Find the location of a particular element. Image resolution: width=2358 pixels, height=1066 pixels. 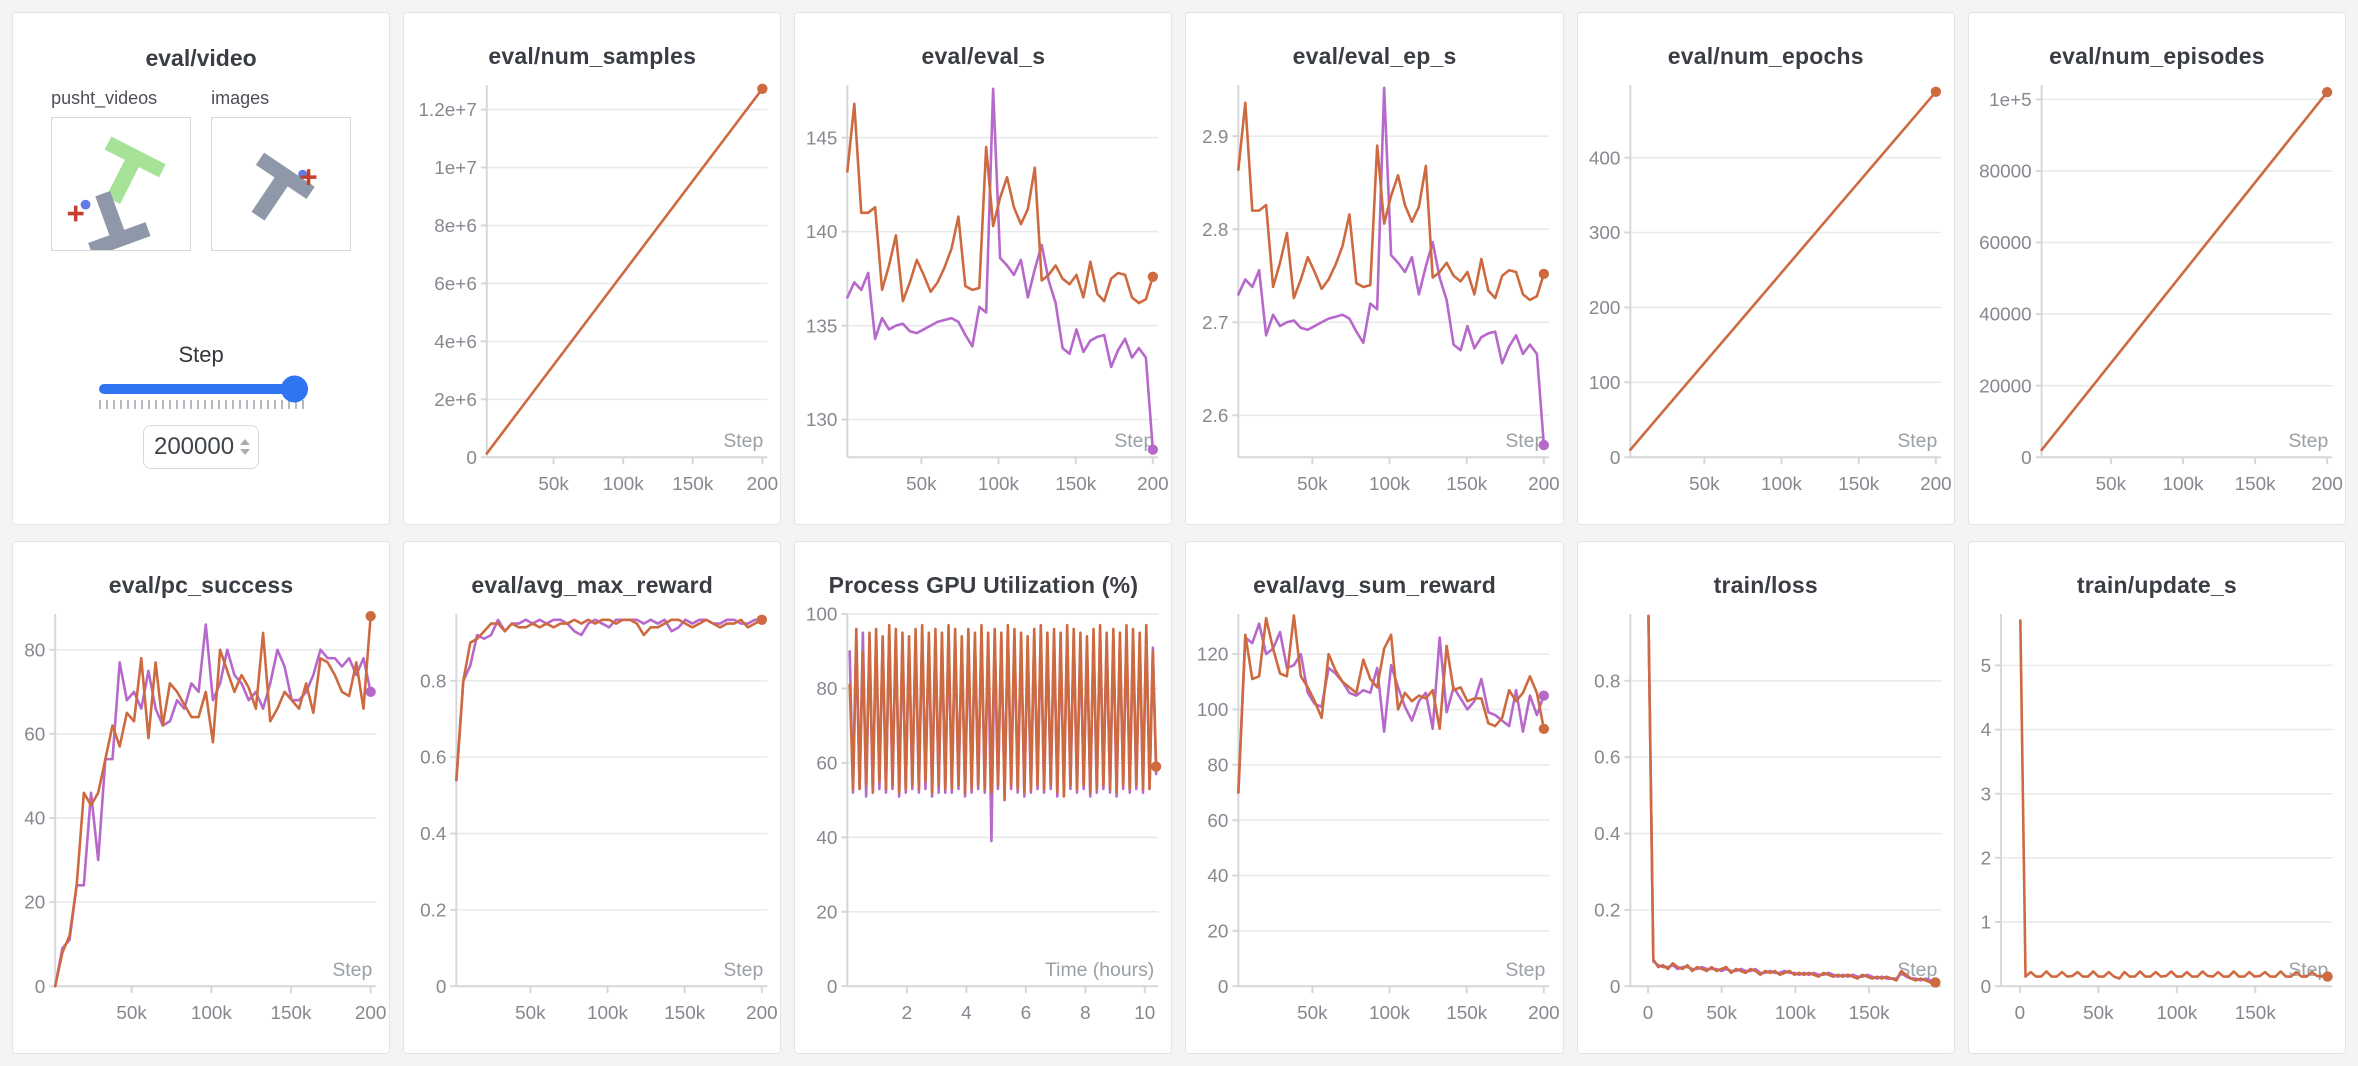

svg-text: 40000 is located at coordinates (2005, 315).